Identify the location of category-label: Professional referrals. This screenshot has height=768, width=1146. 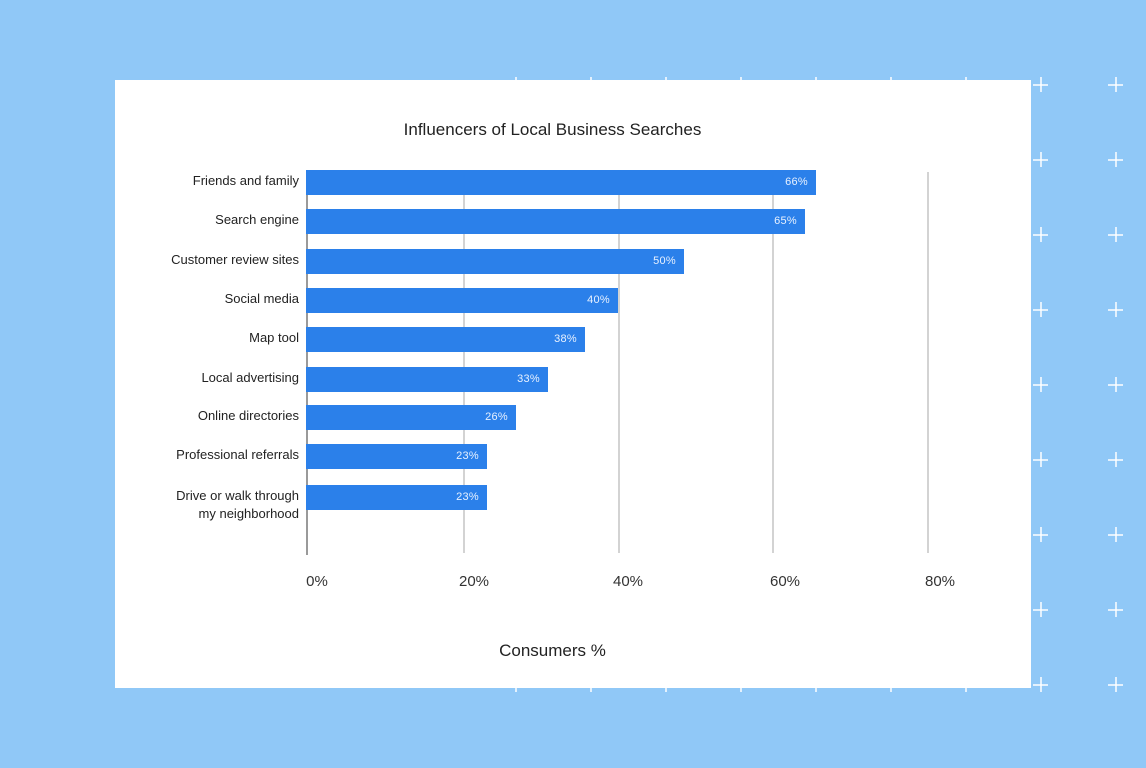
(237, 454).